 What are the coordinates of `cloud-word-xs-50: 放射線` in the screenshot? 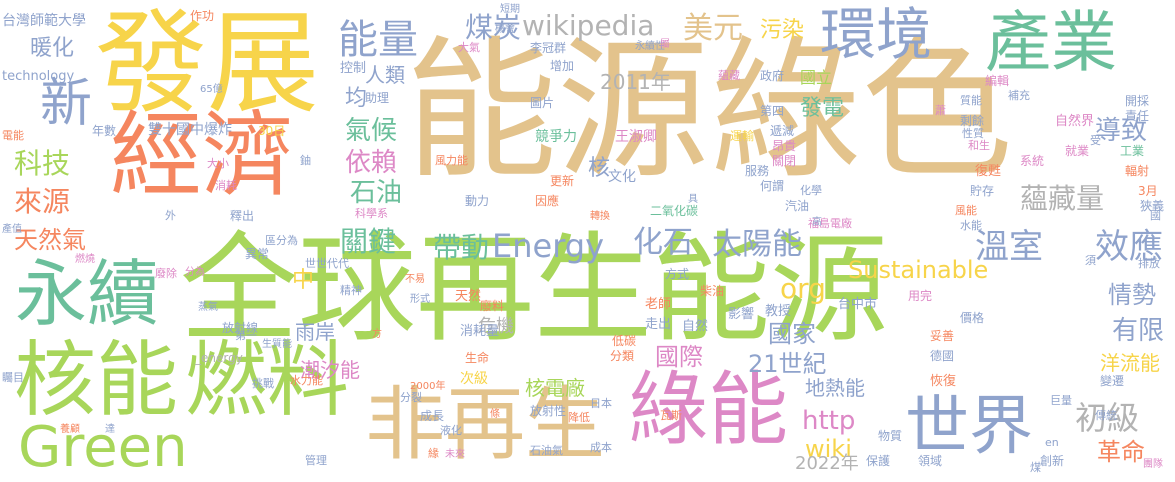 It's located at (240, 328).